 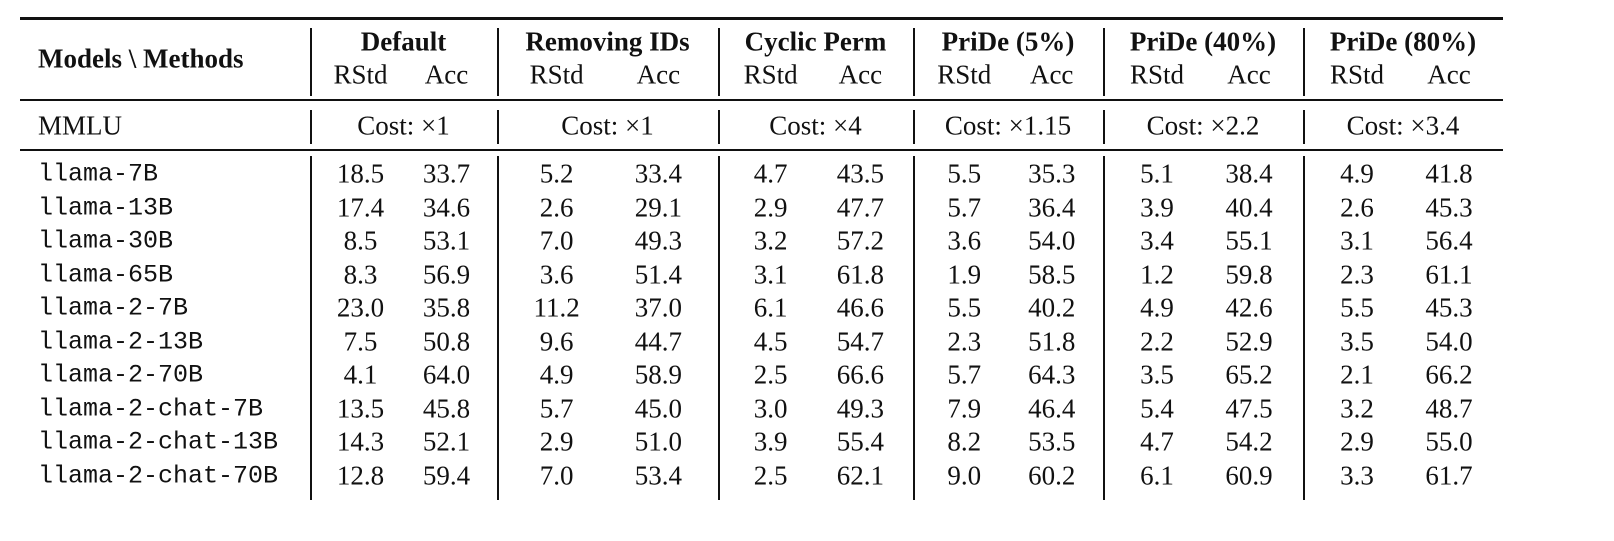 What do you see at coordinates (1449, 441) in the screenshot?
I see `value-cell: 55.0` at bounding box center [1449, 441].